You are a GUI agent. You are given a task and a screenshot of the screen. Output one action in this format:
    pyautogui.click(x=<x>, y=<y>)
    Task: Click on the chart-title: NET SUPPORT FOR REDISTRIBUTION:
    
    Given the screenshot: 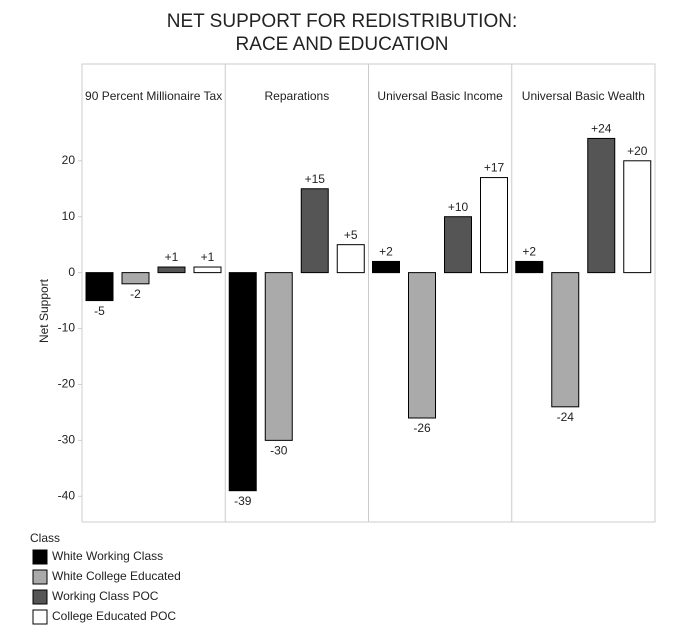 What is the action you would take?
    pyautogui.click(x=342, y=21)
    